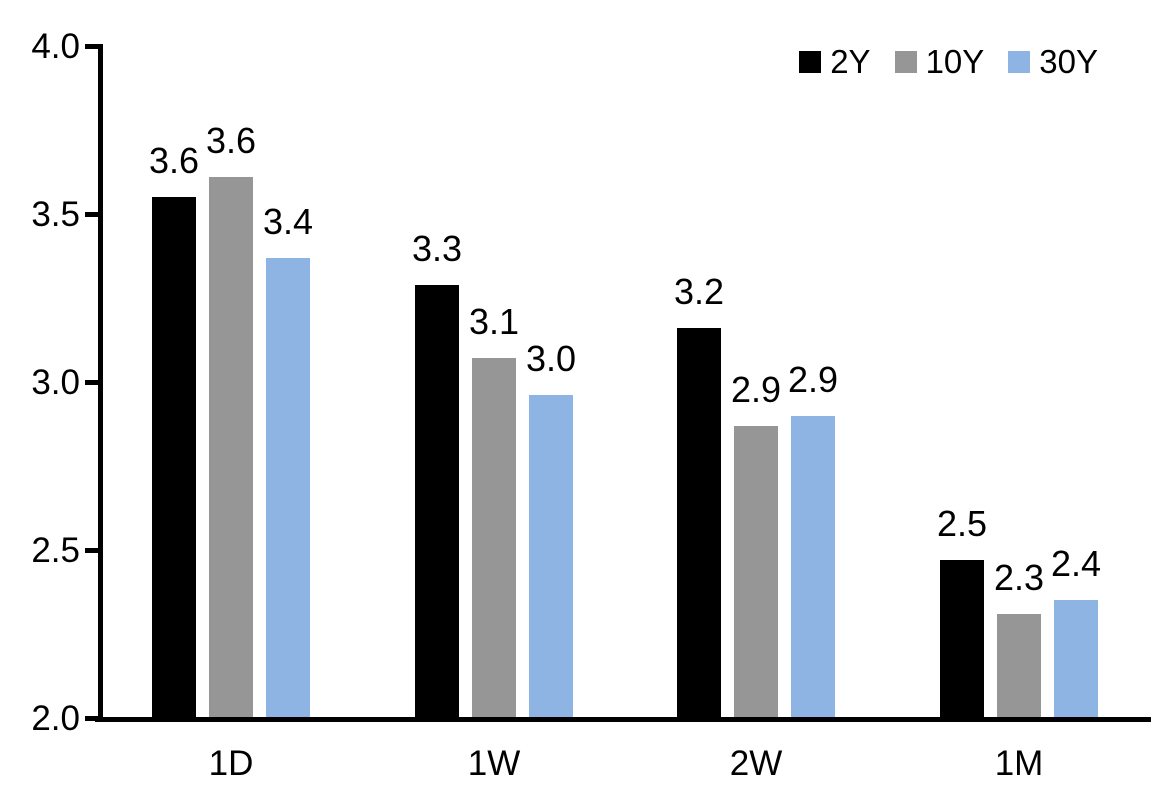 Image resolution: width=1152 pixels, height=795 pixels. I want to click on y-axis-tick-label: 3.5, so click(55, 214).